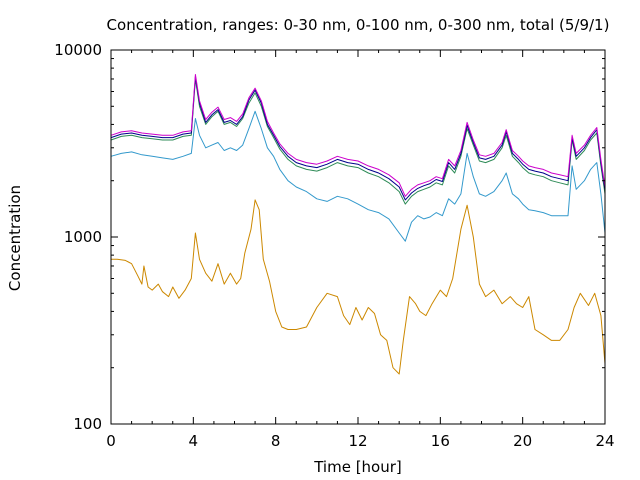  Describe the element at coordinates (15, 238) in the screenshot. I see `y-axis-label: Concentration` at that location.